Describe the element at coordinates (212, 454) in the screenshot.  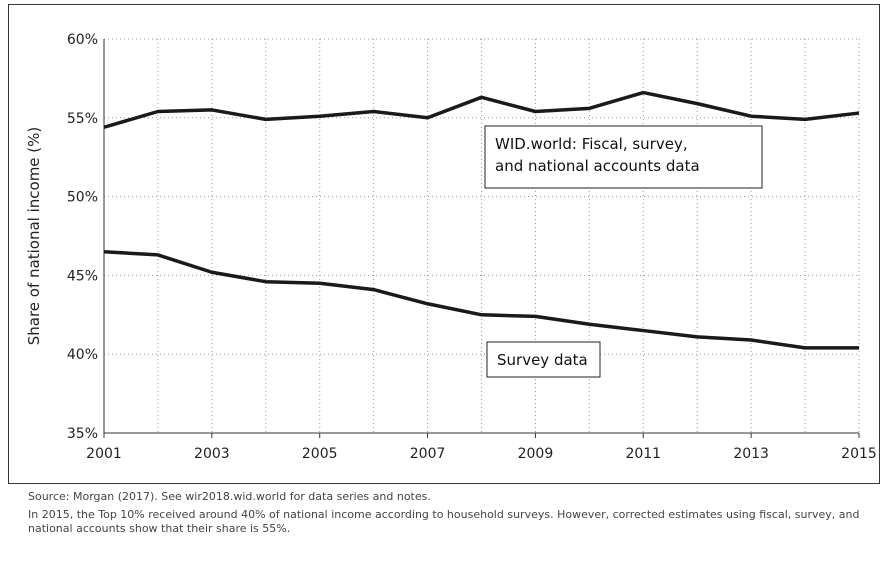
I see `x-tick-label: 2003` at that location.